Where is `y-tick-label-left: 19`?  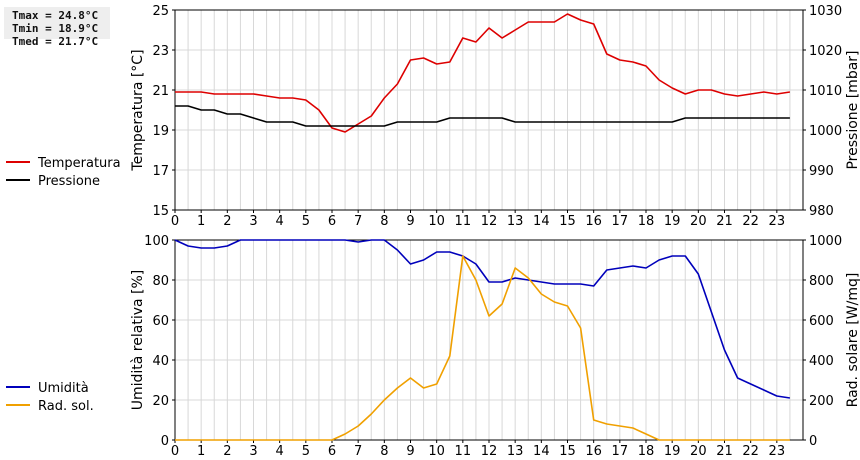
y-tick-label-left: 19 is located at coordinates (160, 131).